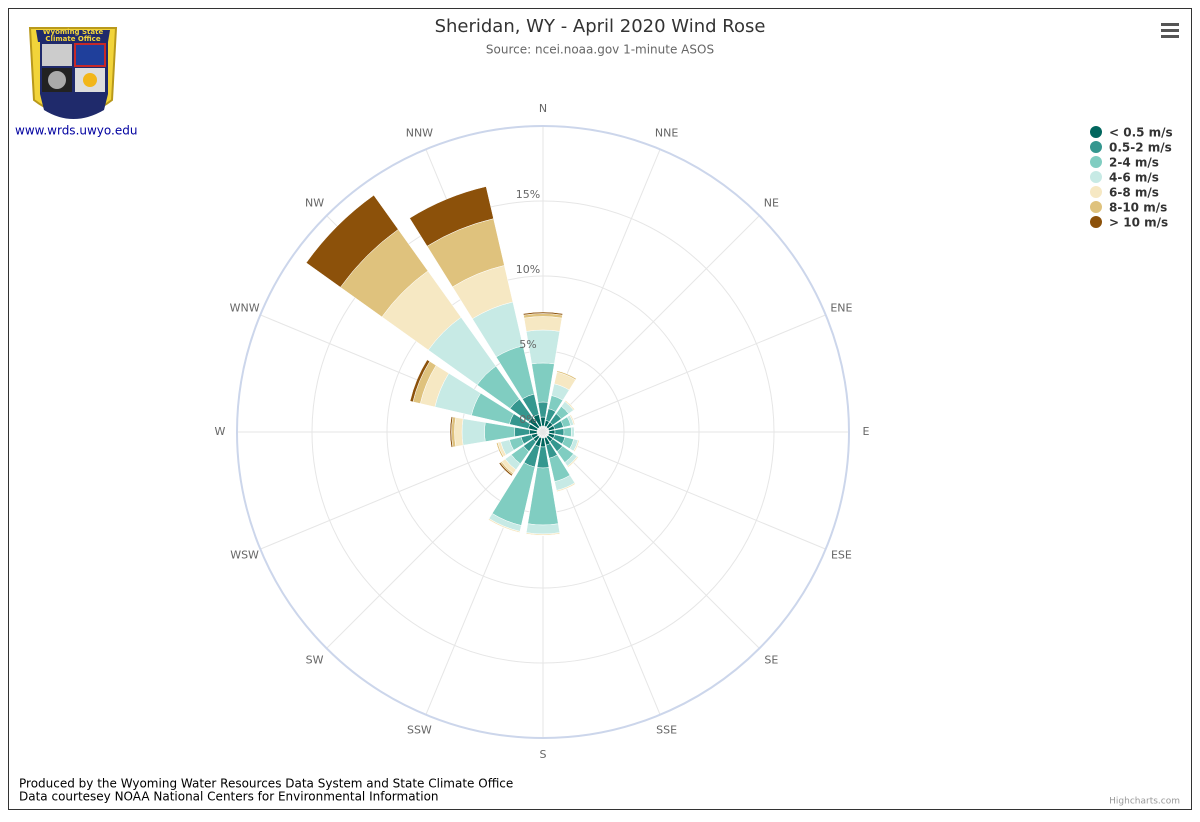 The image size is (1200, 822). I want to click on website-link: www.wrds.uwyo.edu, so click(76, 131).